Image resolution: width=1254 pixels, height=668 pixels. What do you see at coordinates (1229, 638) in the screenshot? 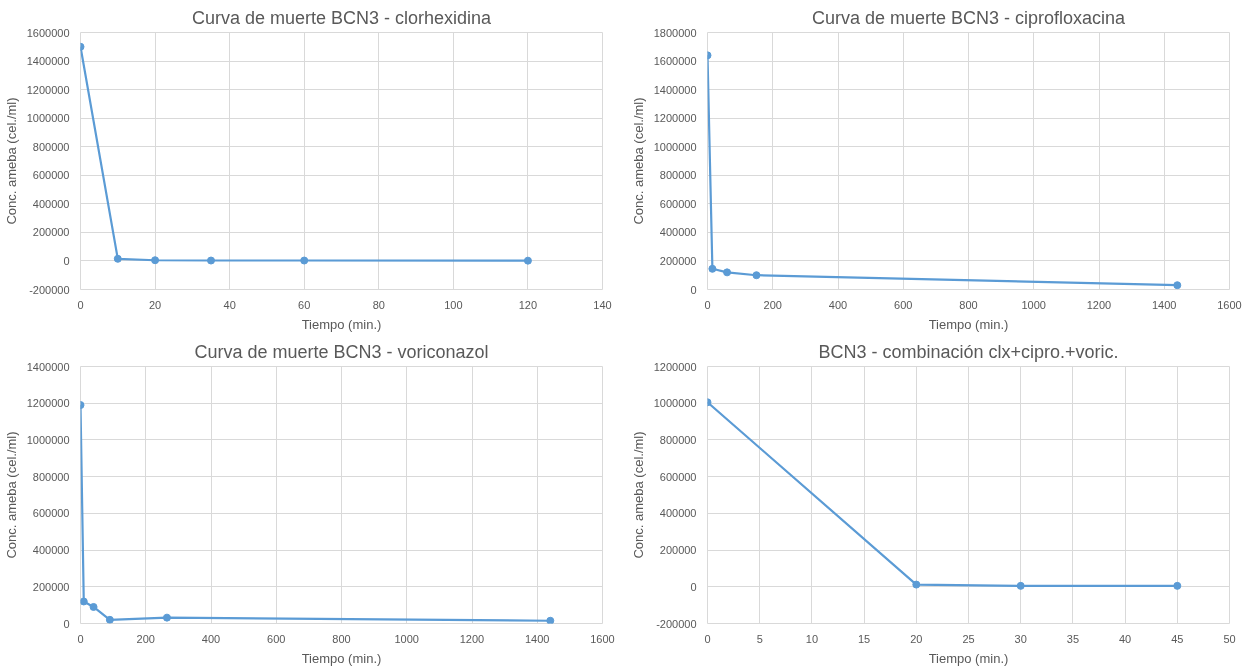
I see `x-tick-label: 50` at bounding box center [1229, 638].